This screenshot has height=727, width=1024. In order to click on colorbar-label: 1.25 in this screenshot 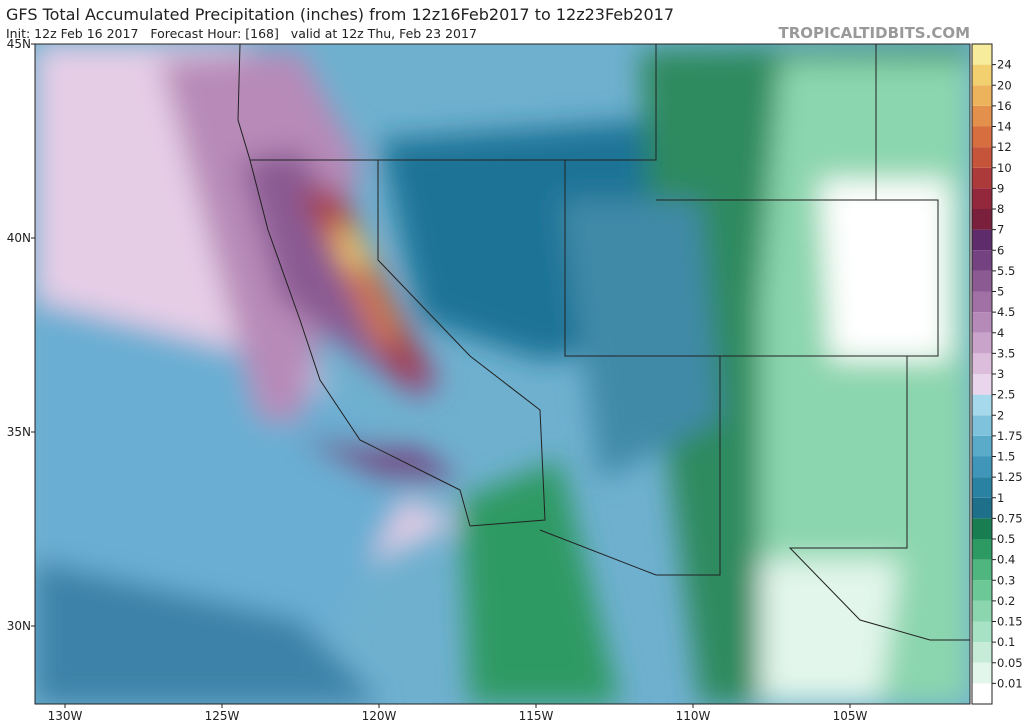, I will do `click(1010, 477)`.